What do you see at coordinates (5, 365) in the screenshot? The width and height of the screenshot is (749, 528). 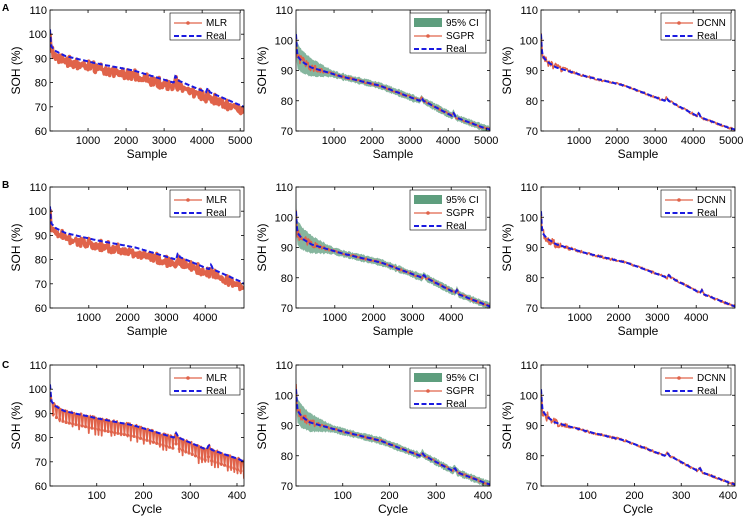 I see `row-label-c: C` at bounding box center [5, 365].